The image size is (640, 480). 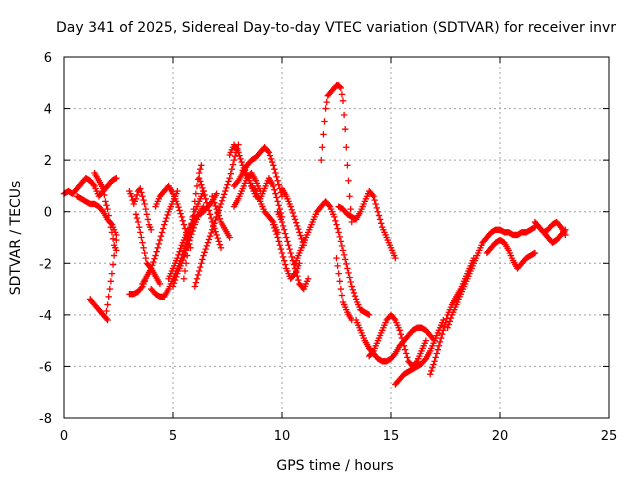 What do you see at coordinates (64, 436) in the screenshot?
I see `x-tick-label: 0` at bounding box center [64, 436].